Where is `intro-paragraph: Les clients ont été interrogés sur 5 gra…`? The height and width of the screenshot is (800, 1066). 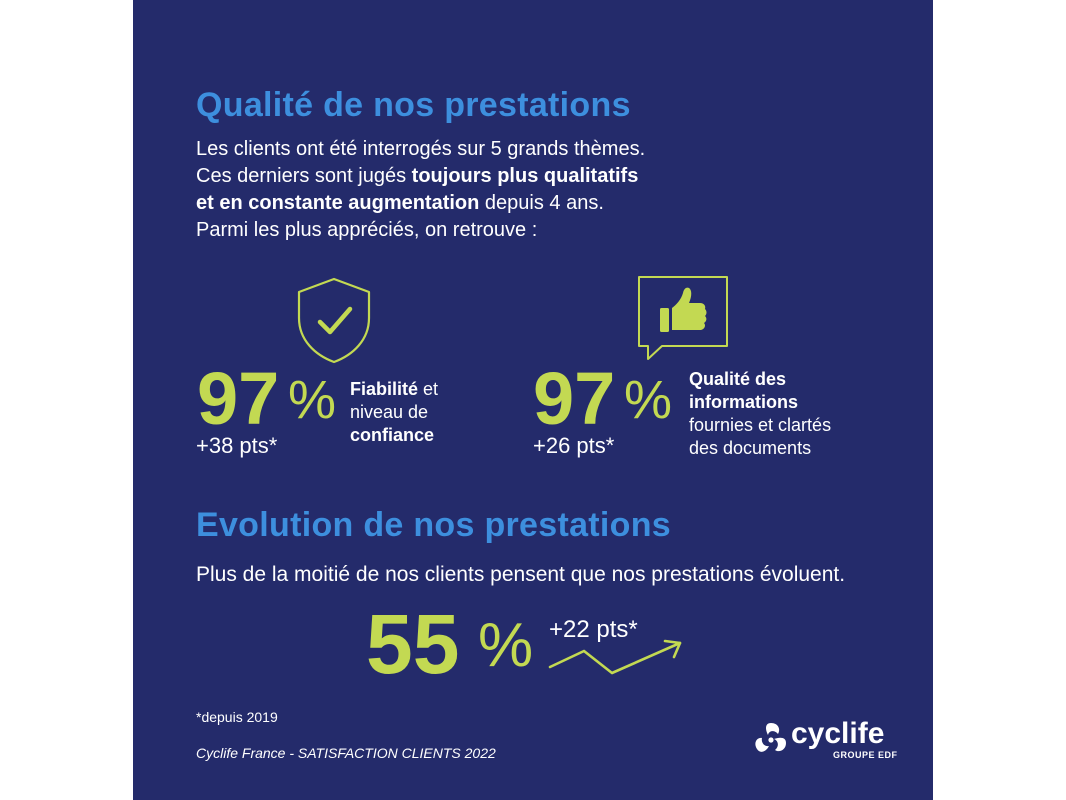
intro-paragraph: Les clients ont été interrogés sur 5 gra… is located at coordinates (506, 190).